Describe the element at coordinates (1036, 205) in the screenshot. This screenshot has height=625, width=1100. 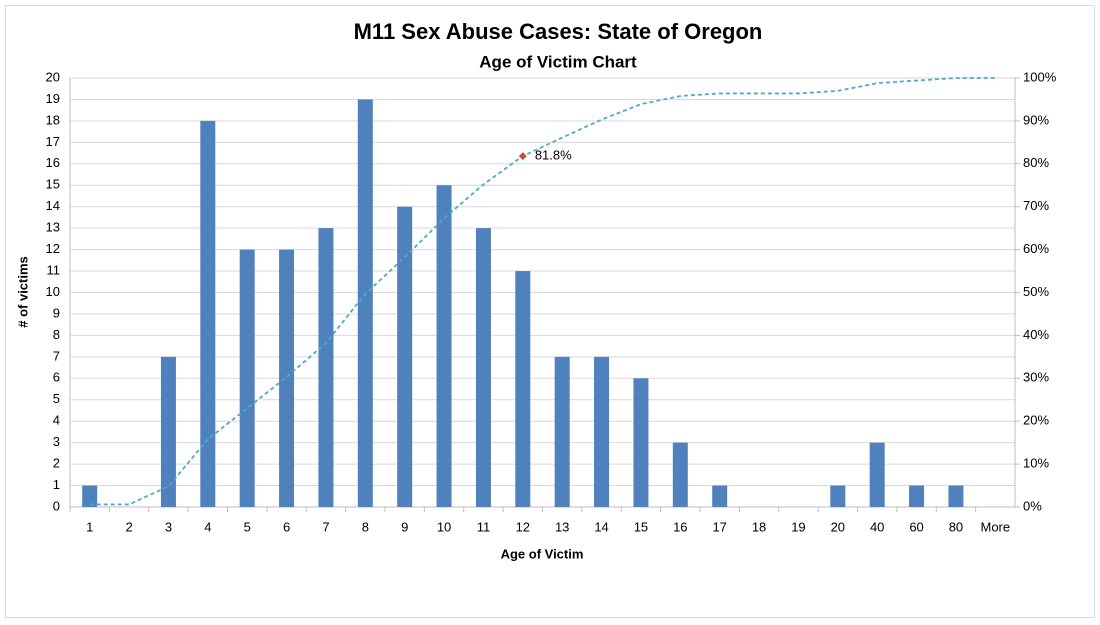
I see `y2-tick-label: 70%` at that location.